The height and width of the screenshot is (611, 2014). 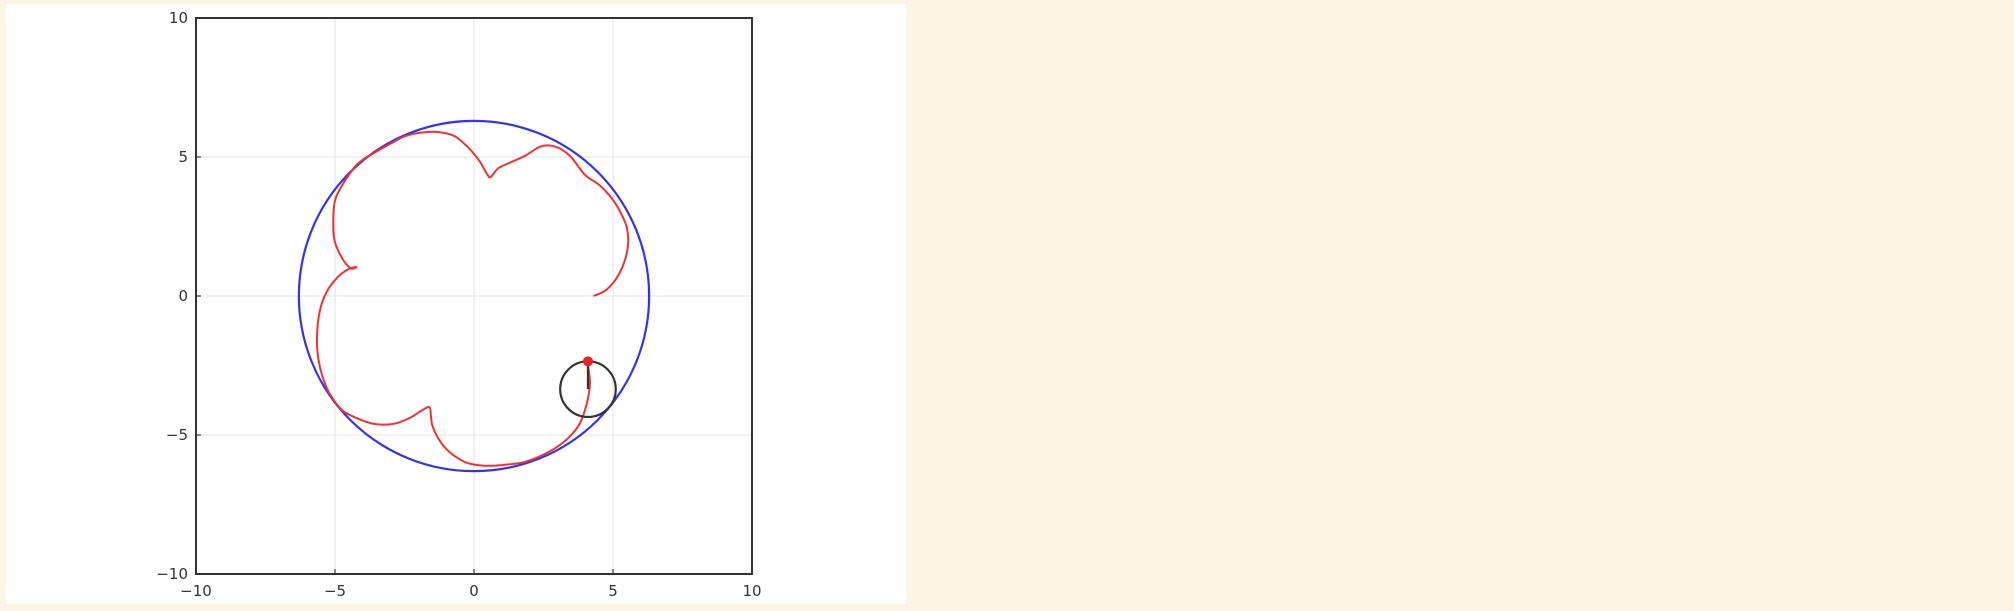 What do you see at coordinates (183, 157) in the screenshot?
I see `y-tick-label: 5` at bounding box center [183, 157].